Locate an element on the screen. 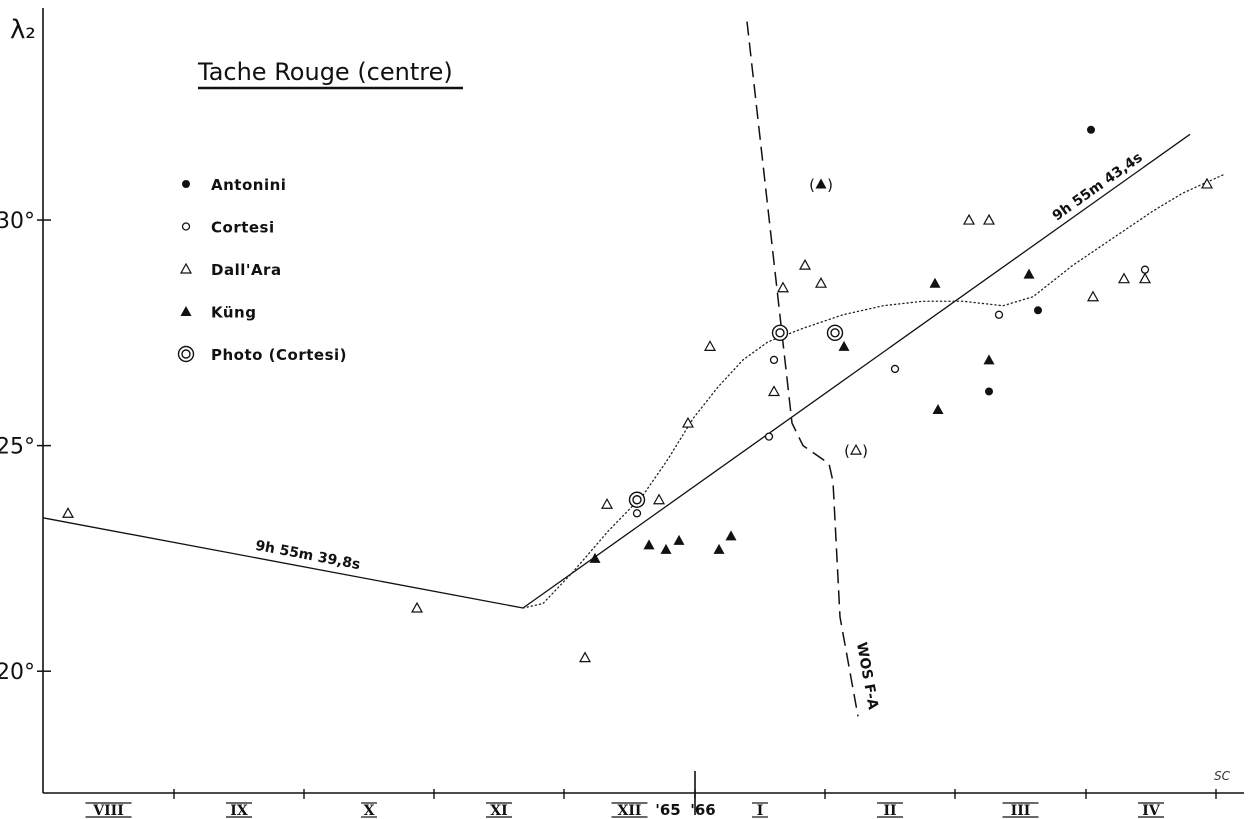 This screenshot has height=819, width=1253. bracketed-points: () () is located at coordinates (838, 318).